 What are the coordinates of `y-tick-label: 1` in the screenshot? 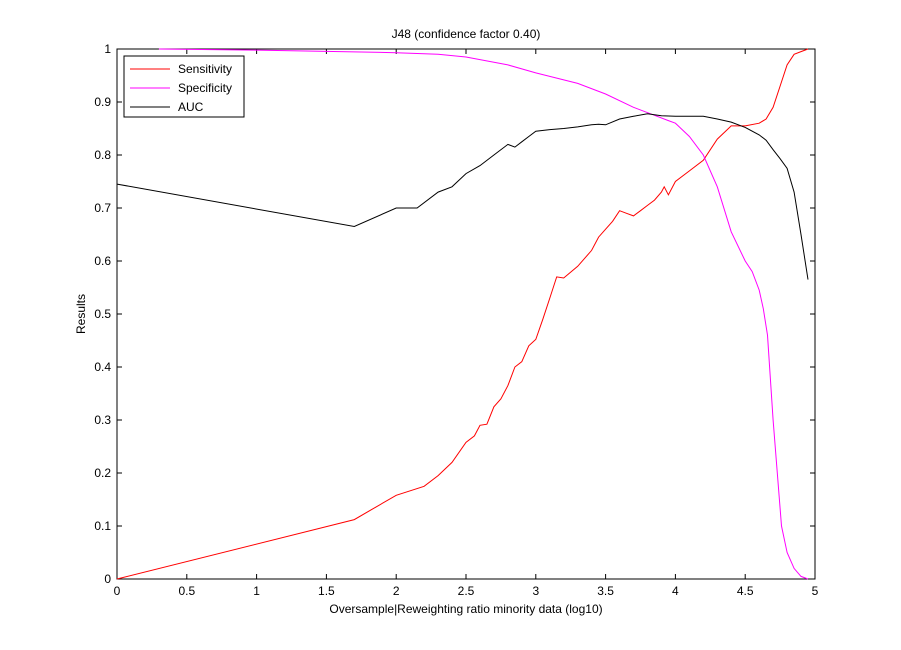 It's located at (107, 49).